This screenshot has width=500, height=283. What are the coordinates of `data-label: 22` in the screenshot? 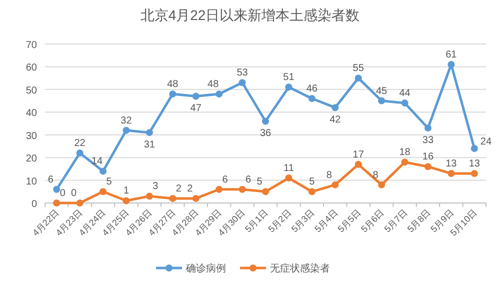 It's located at (80, 144).